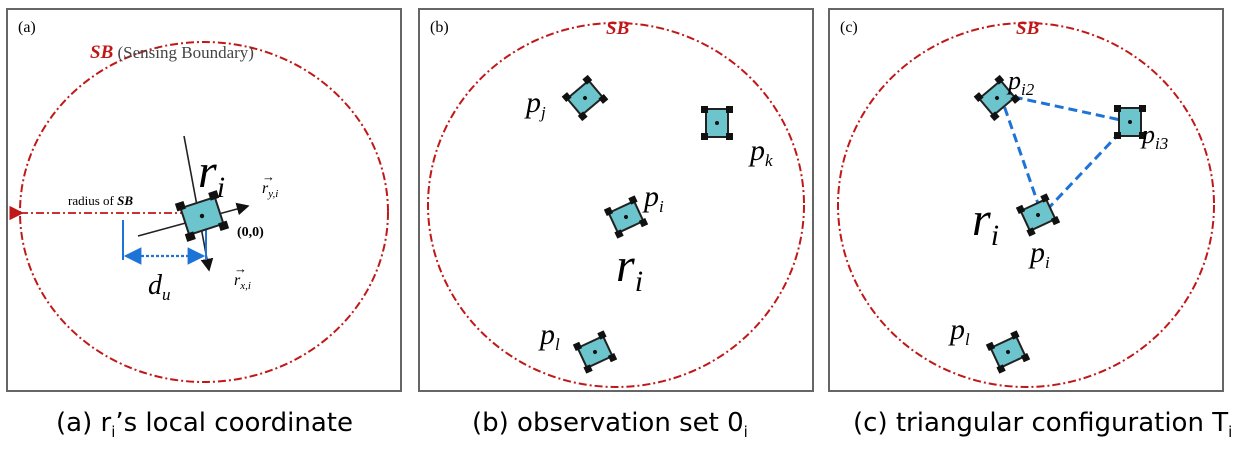 This screenshot has height=457, width=1233. Describe the element at coordinates (265, 188) in the screenshot. I see `vector-y-r: r` at that location.